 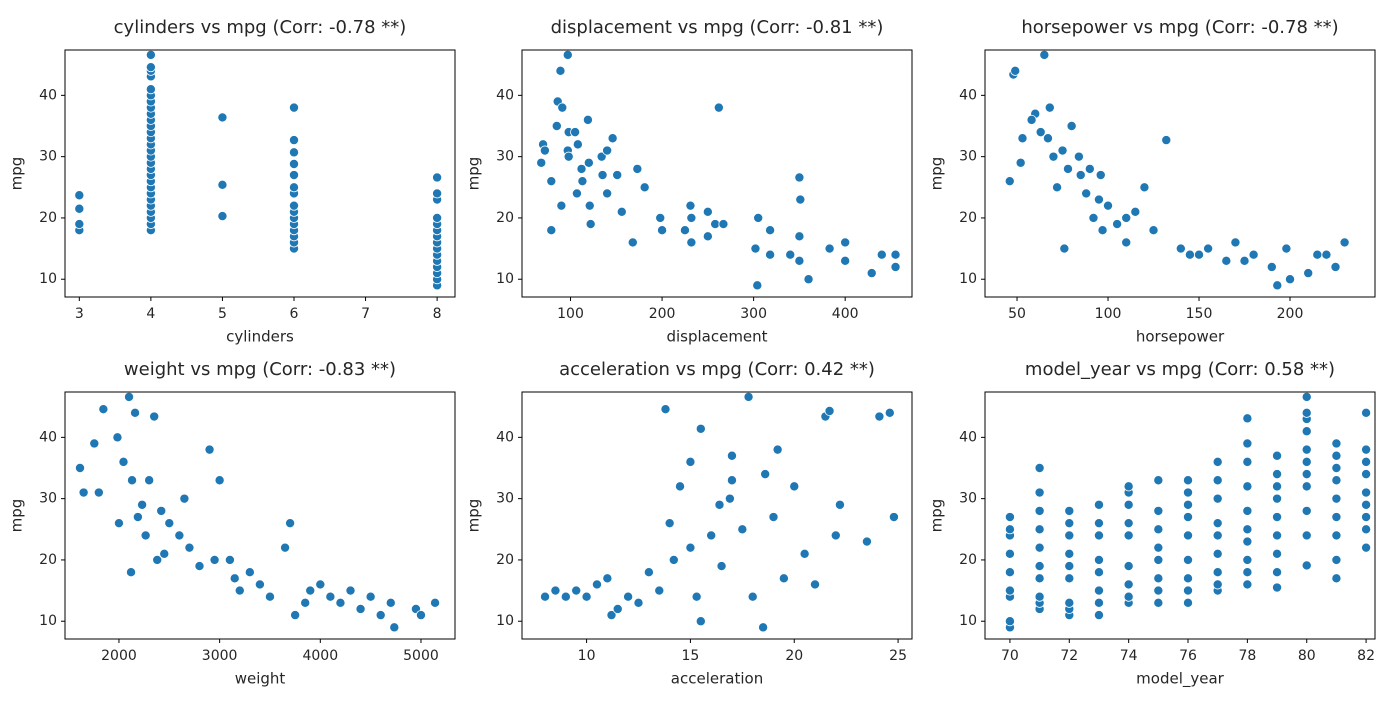 What do you see at coordinates (717, 27) in the screenshot?
I see `subplot-title: displacement vs mpg (Corr: -0.81 **)` at bounding box center [717, 27].